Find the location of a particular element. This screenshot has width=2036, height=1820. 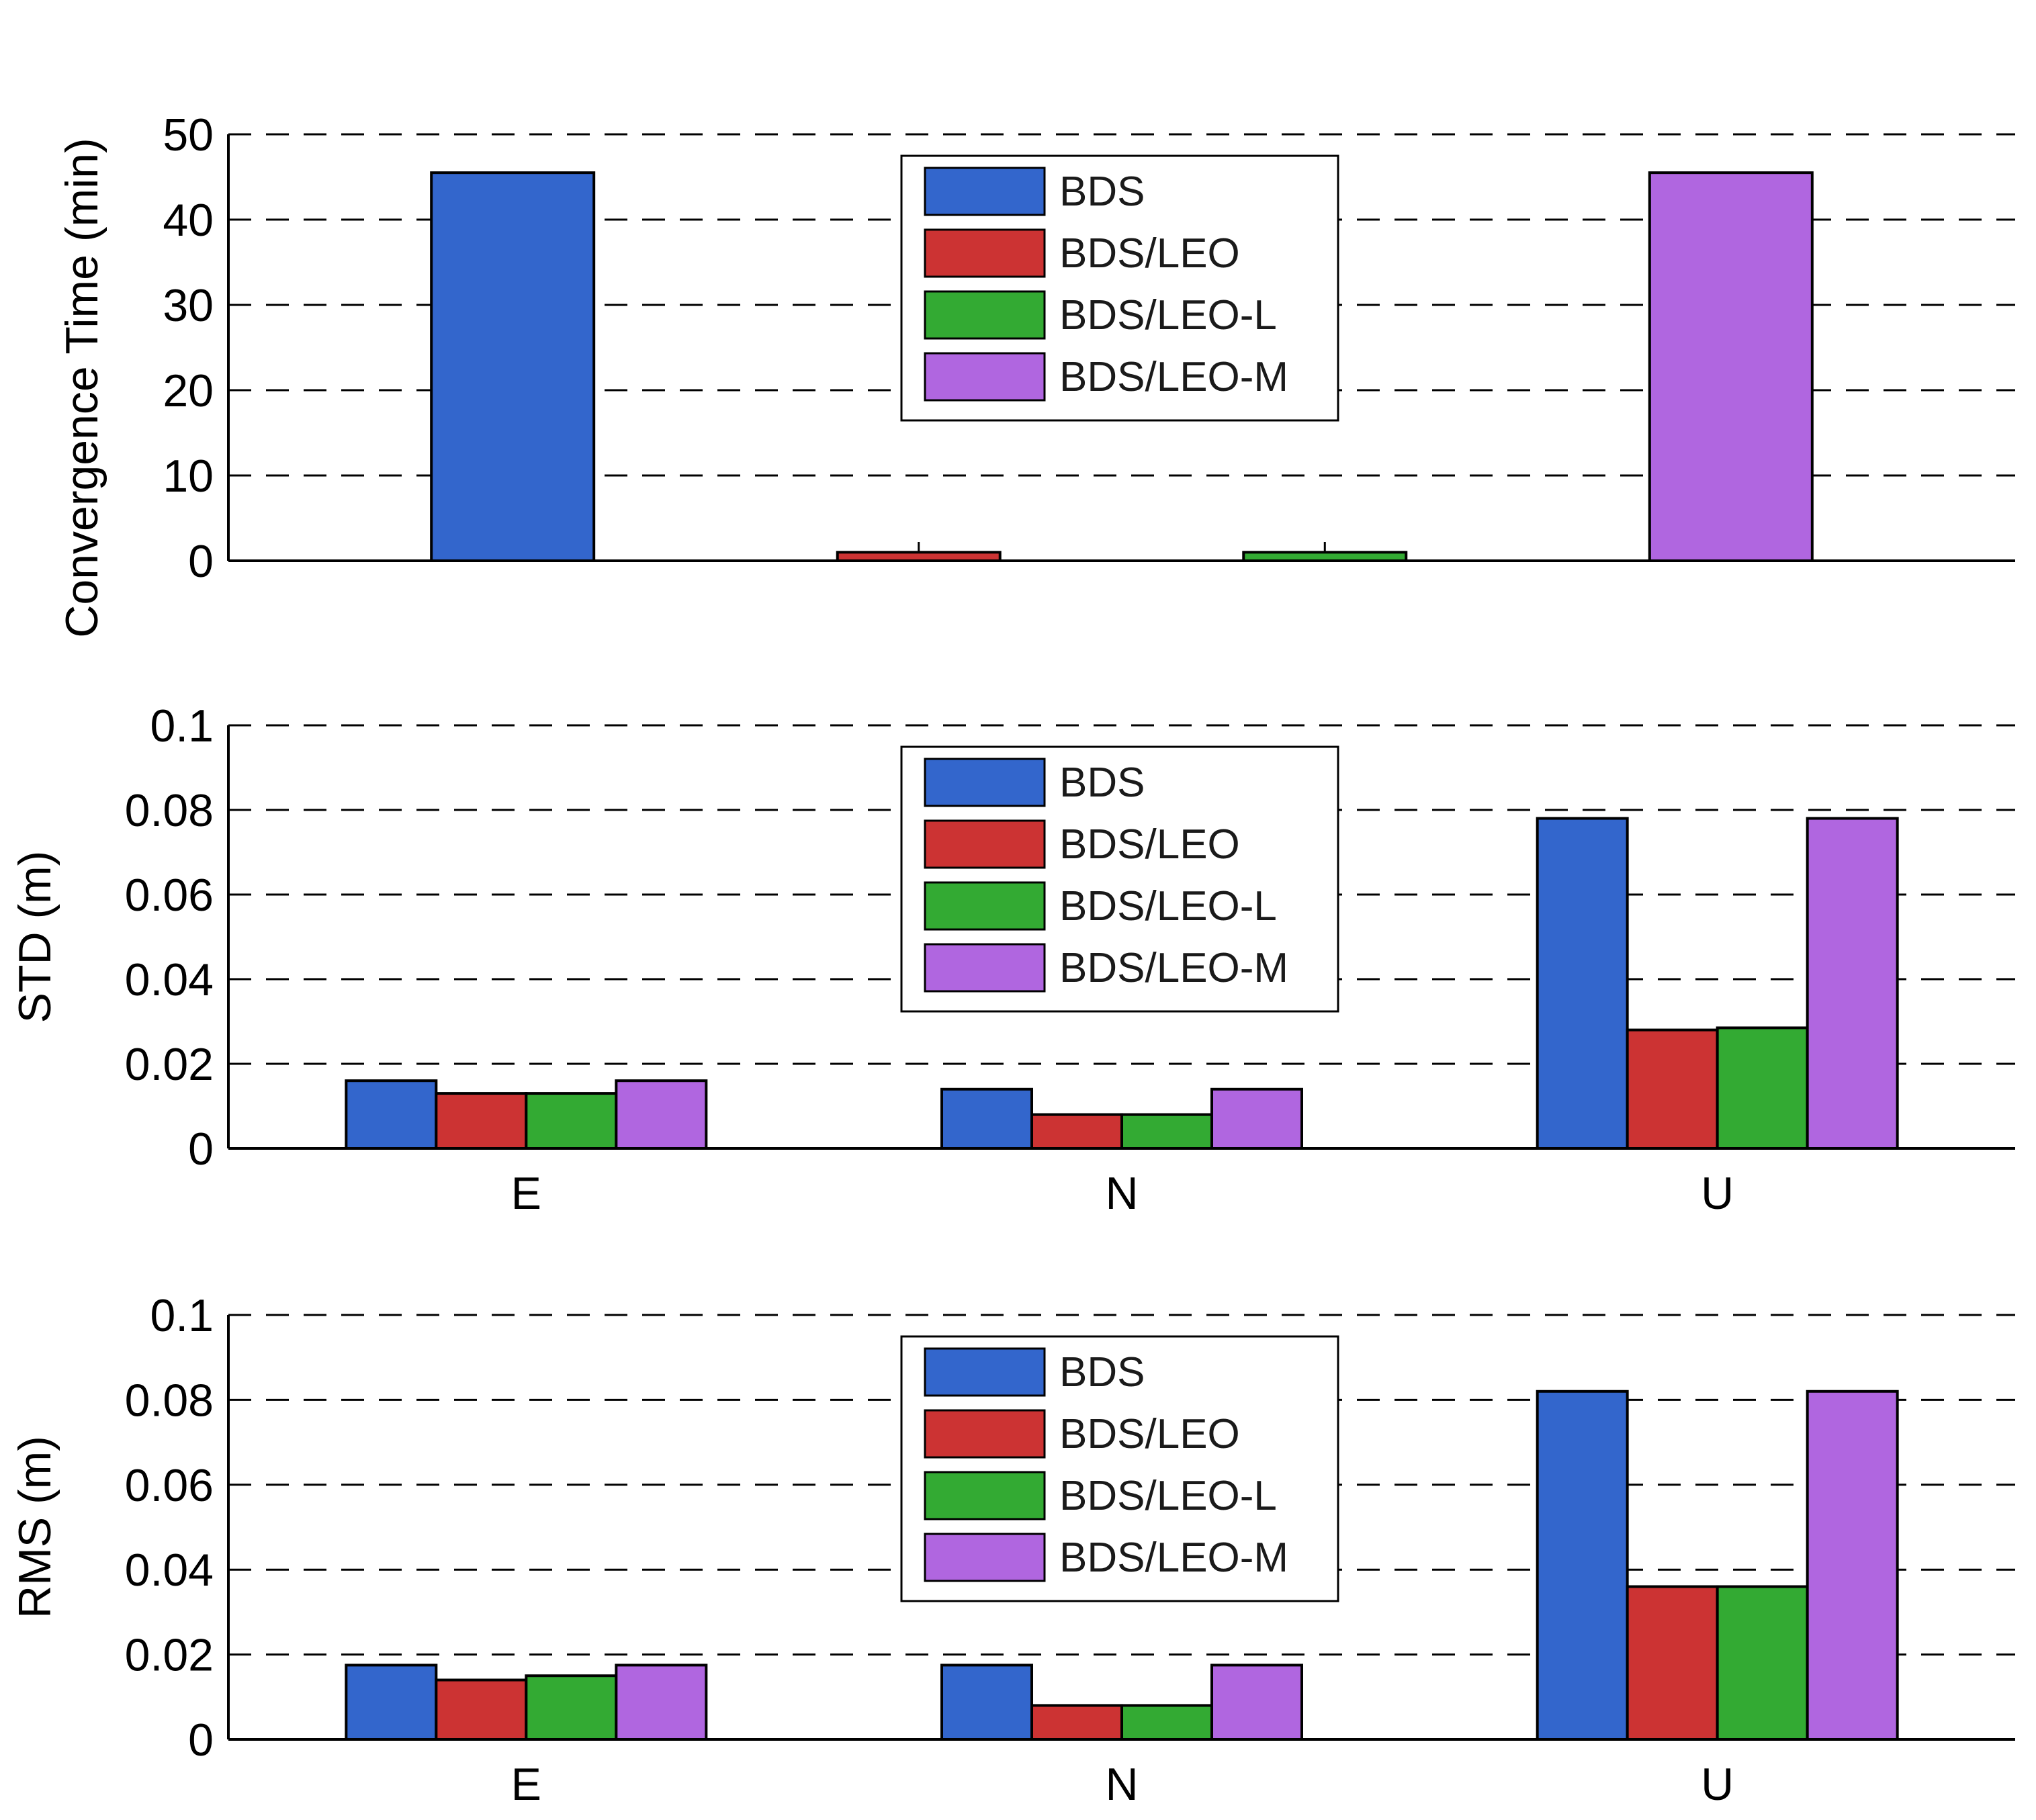

y-tick-label: 30 is located at coordinates (189, 305).